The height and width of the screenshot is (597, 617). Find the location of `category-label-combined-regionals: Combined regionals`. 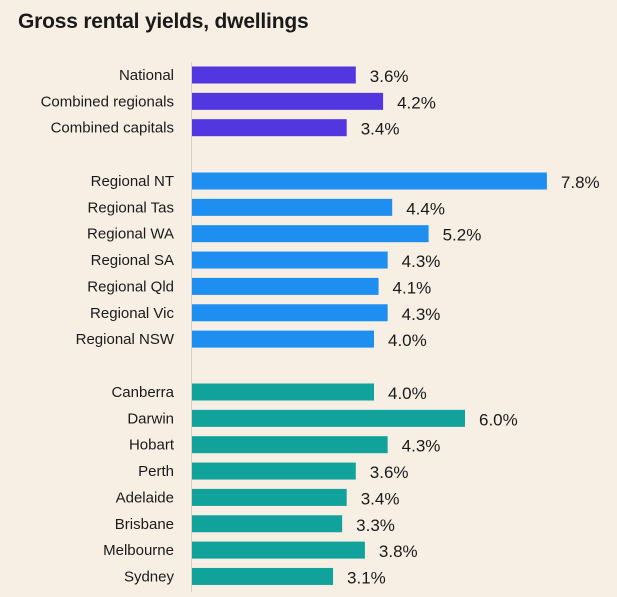

category-label-combined-regionals: Combined regionals is located at coordinates (107, 101).